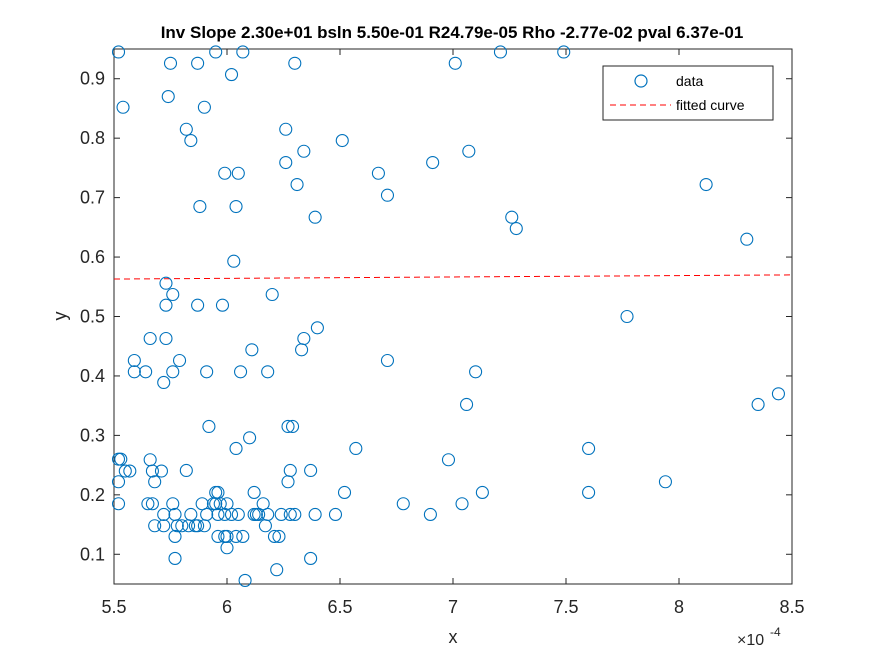 The height and width of the screenshot is (656, 875). I want to click on legend-box, so click(688, 93).